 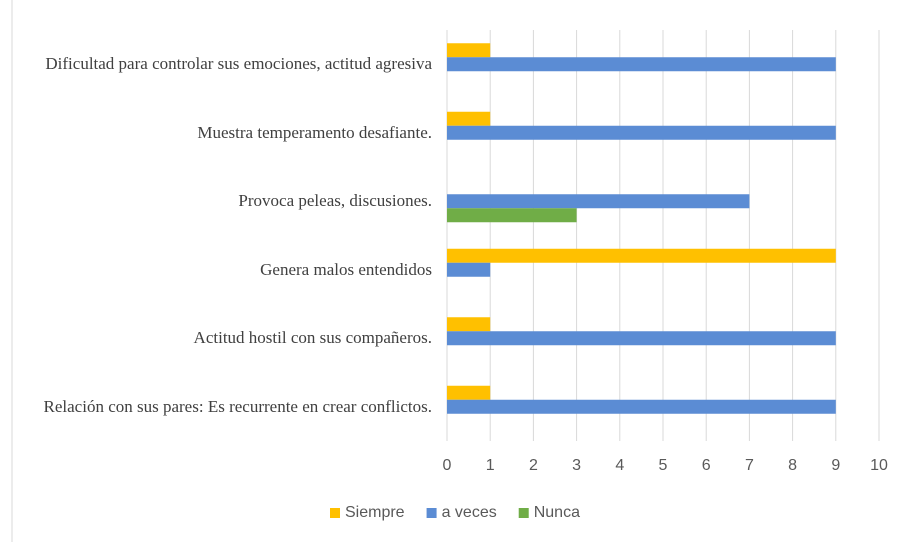 What do you see at coordinates (879, 465) in the screenshot?
I see `x-tick-label: 10` at bounding box center [879, 465].